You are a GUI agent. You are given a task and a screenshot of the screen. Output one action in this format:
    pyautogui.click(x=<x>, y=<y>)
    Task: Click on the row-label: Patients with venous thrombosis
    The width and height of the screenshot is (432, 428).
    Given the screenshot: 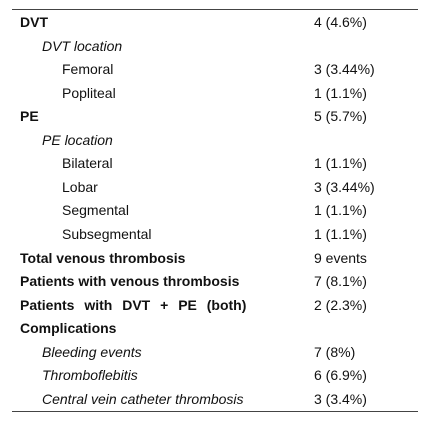 What is the action you would take?
    pyautogui.click(x=130, y=281)
    